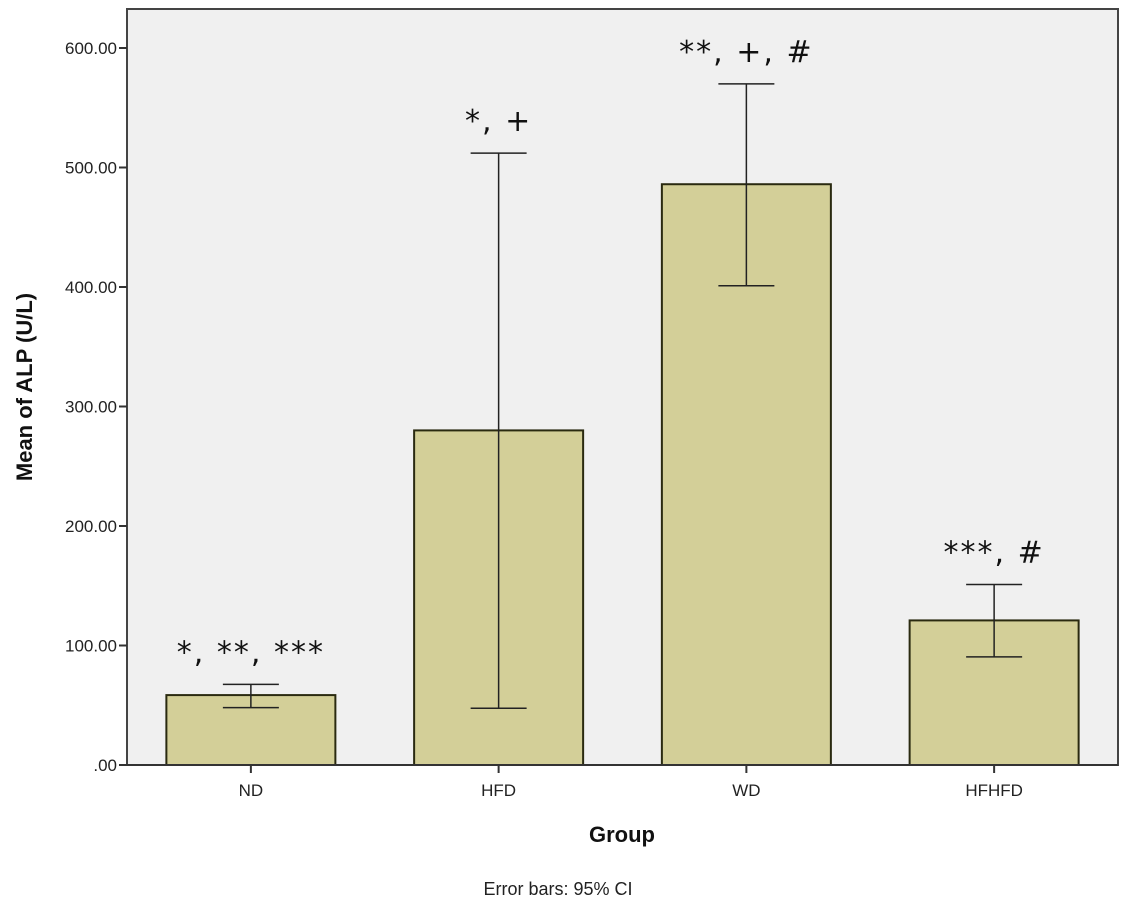 The height and width of the screenshot is (910, 1134). I want to click on y-tick-label: 100.00, so click(91, 646).